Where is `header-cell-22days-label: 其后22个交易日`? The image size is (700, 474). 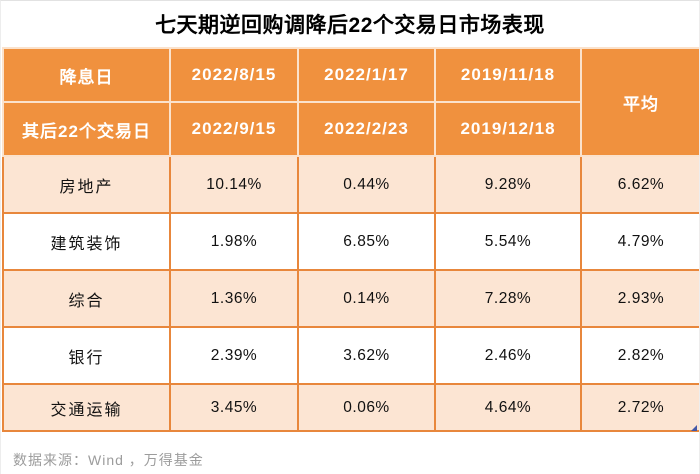
header-cell-22days-label: 其后22个交易日 is located at coordinates (86, 129).